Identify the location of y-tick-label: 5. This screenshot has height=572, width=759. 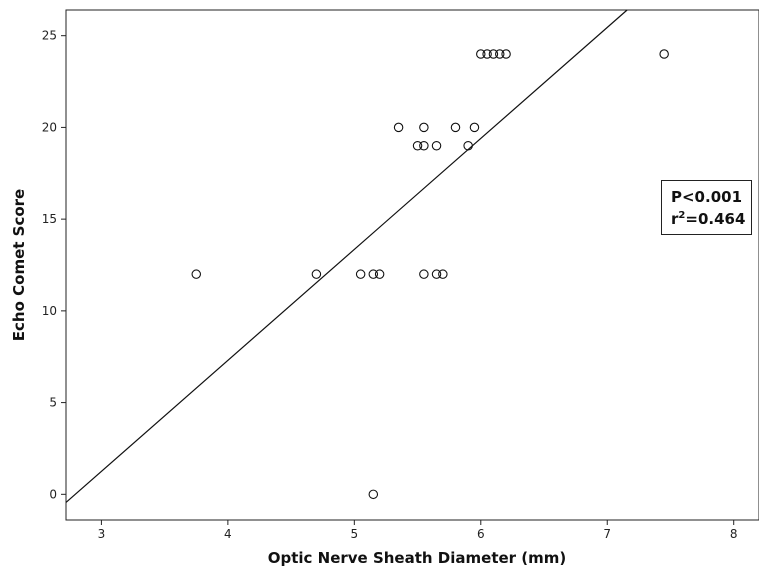
(53, 403).